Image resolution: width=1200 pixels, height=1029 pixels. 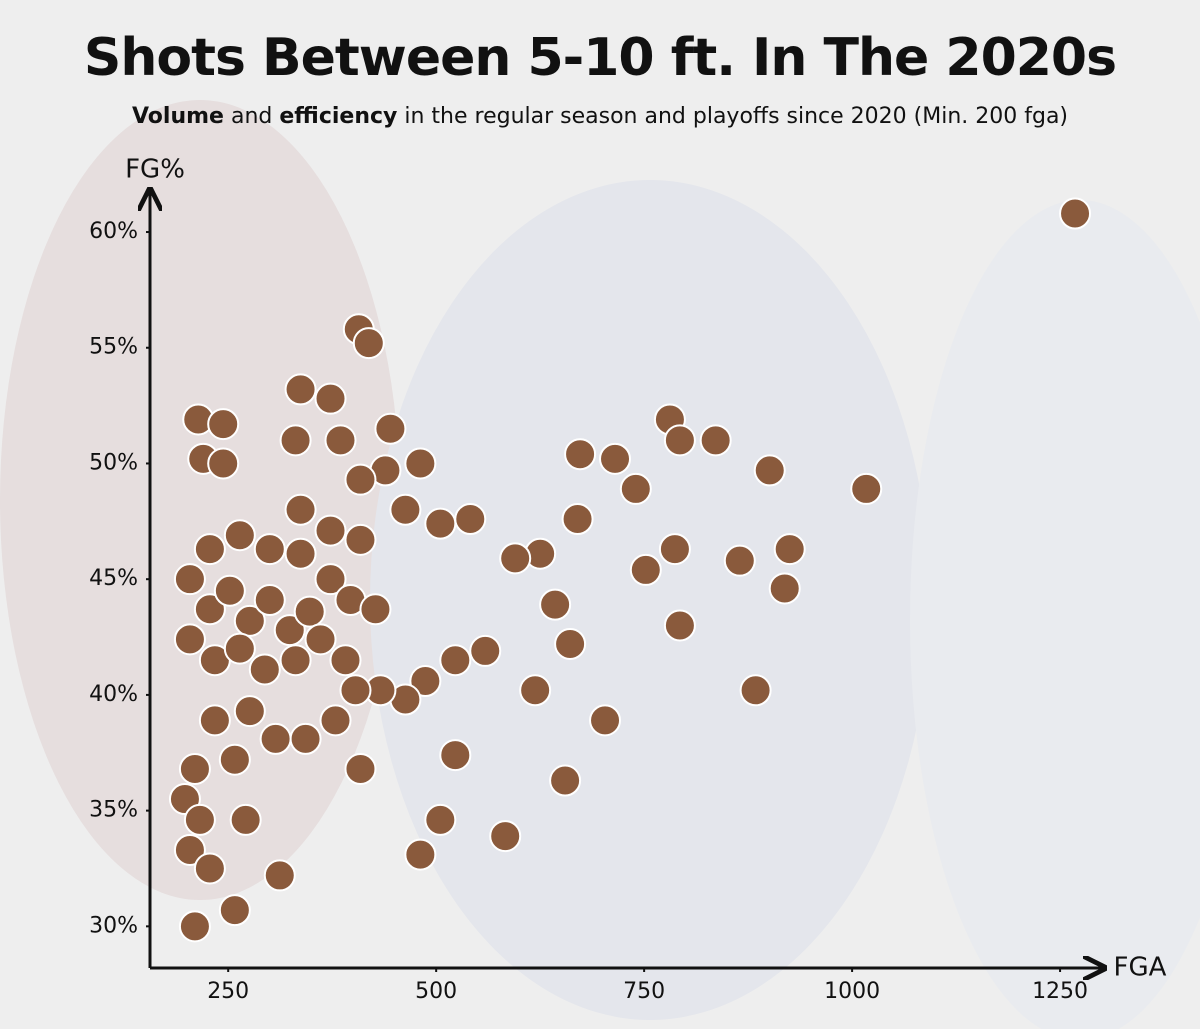 I want to click on subtitle-bold: efficiency, so click(x=338, y=116).